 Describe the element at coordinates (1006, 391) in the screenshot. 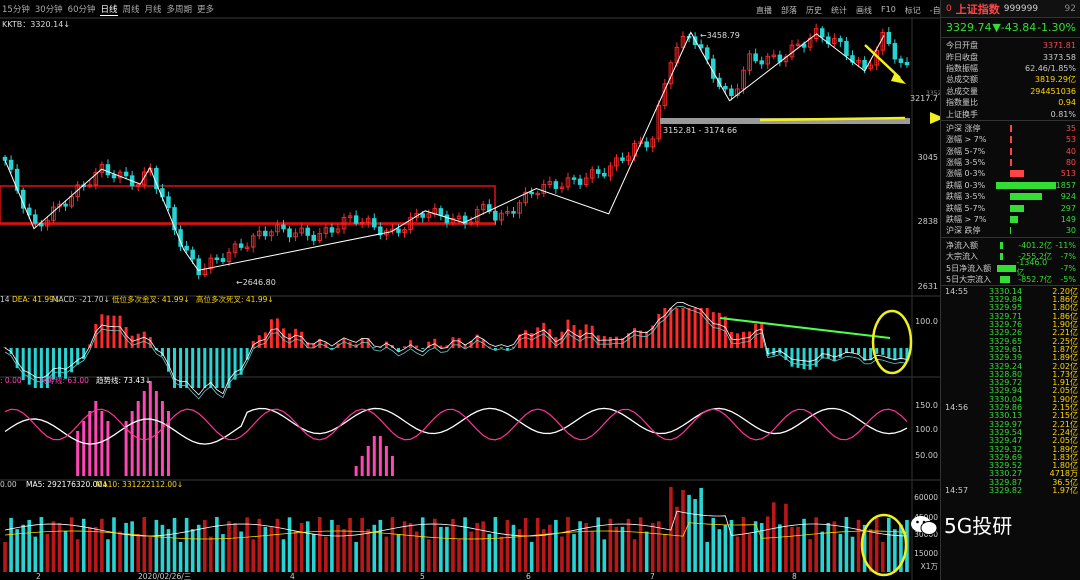

I see `tick-price: 3329.94` at that location.